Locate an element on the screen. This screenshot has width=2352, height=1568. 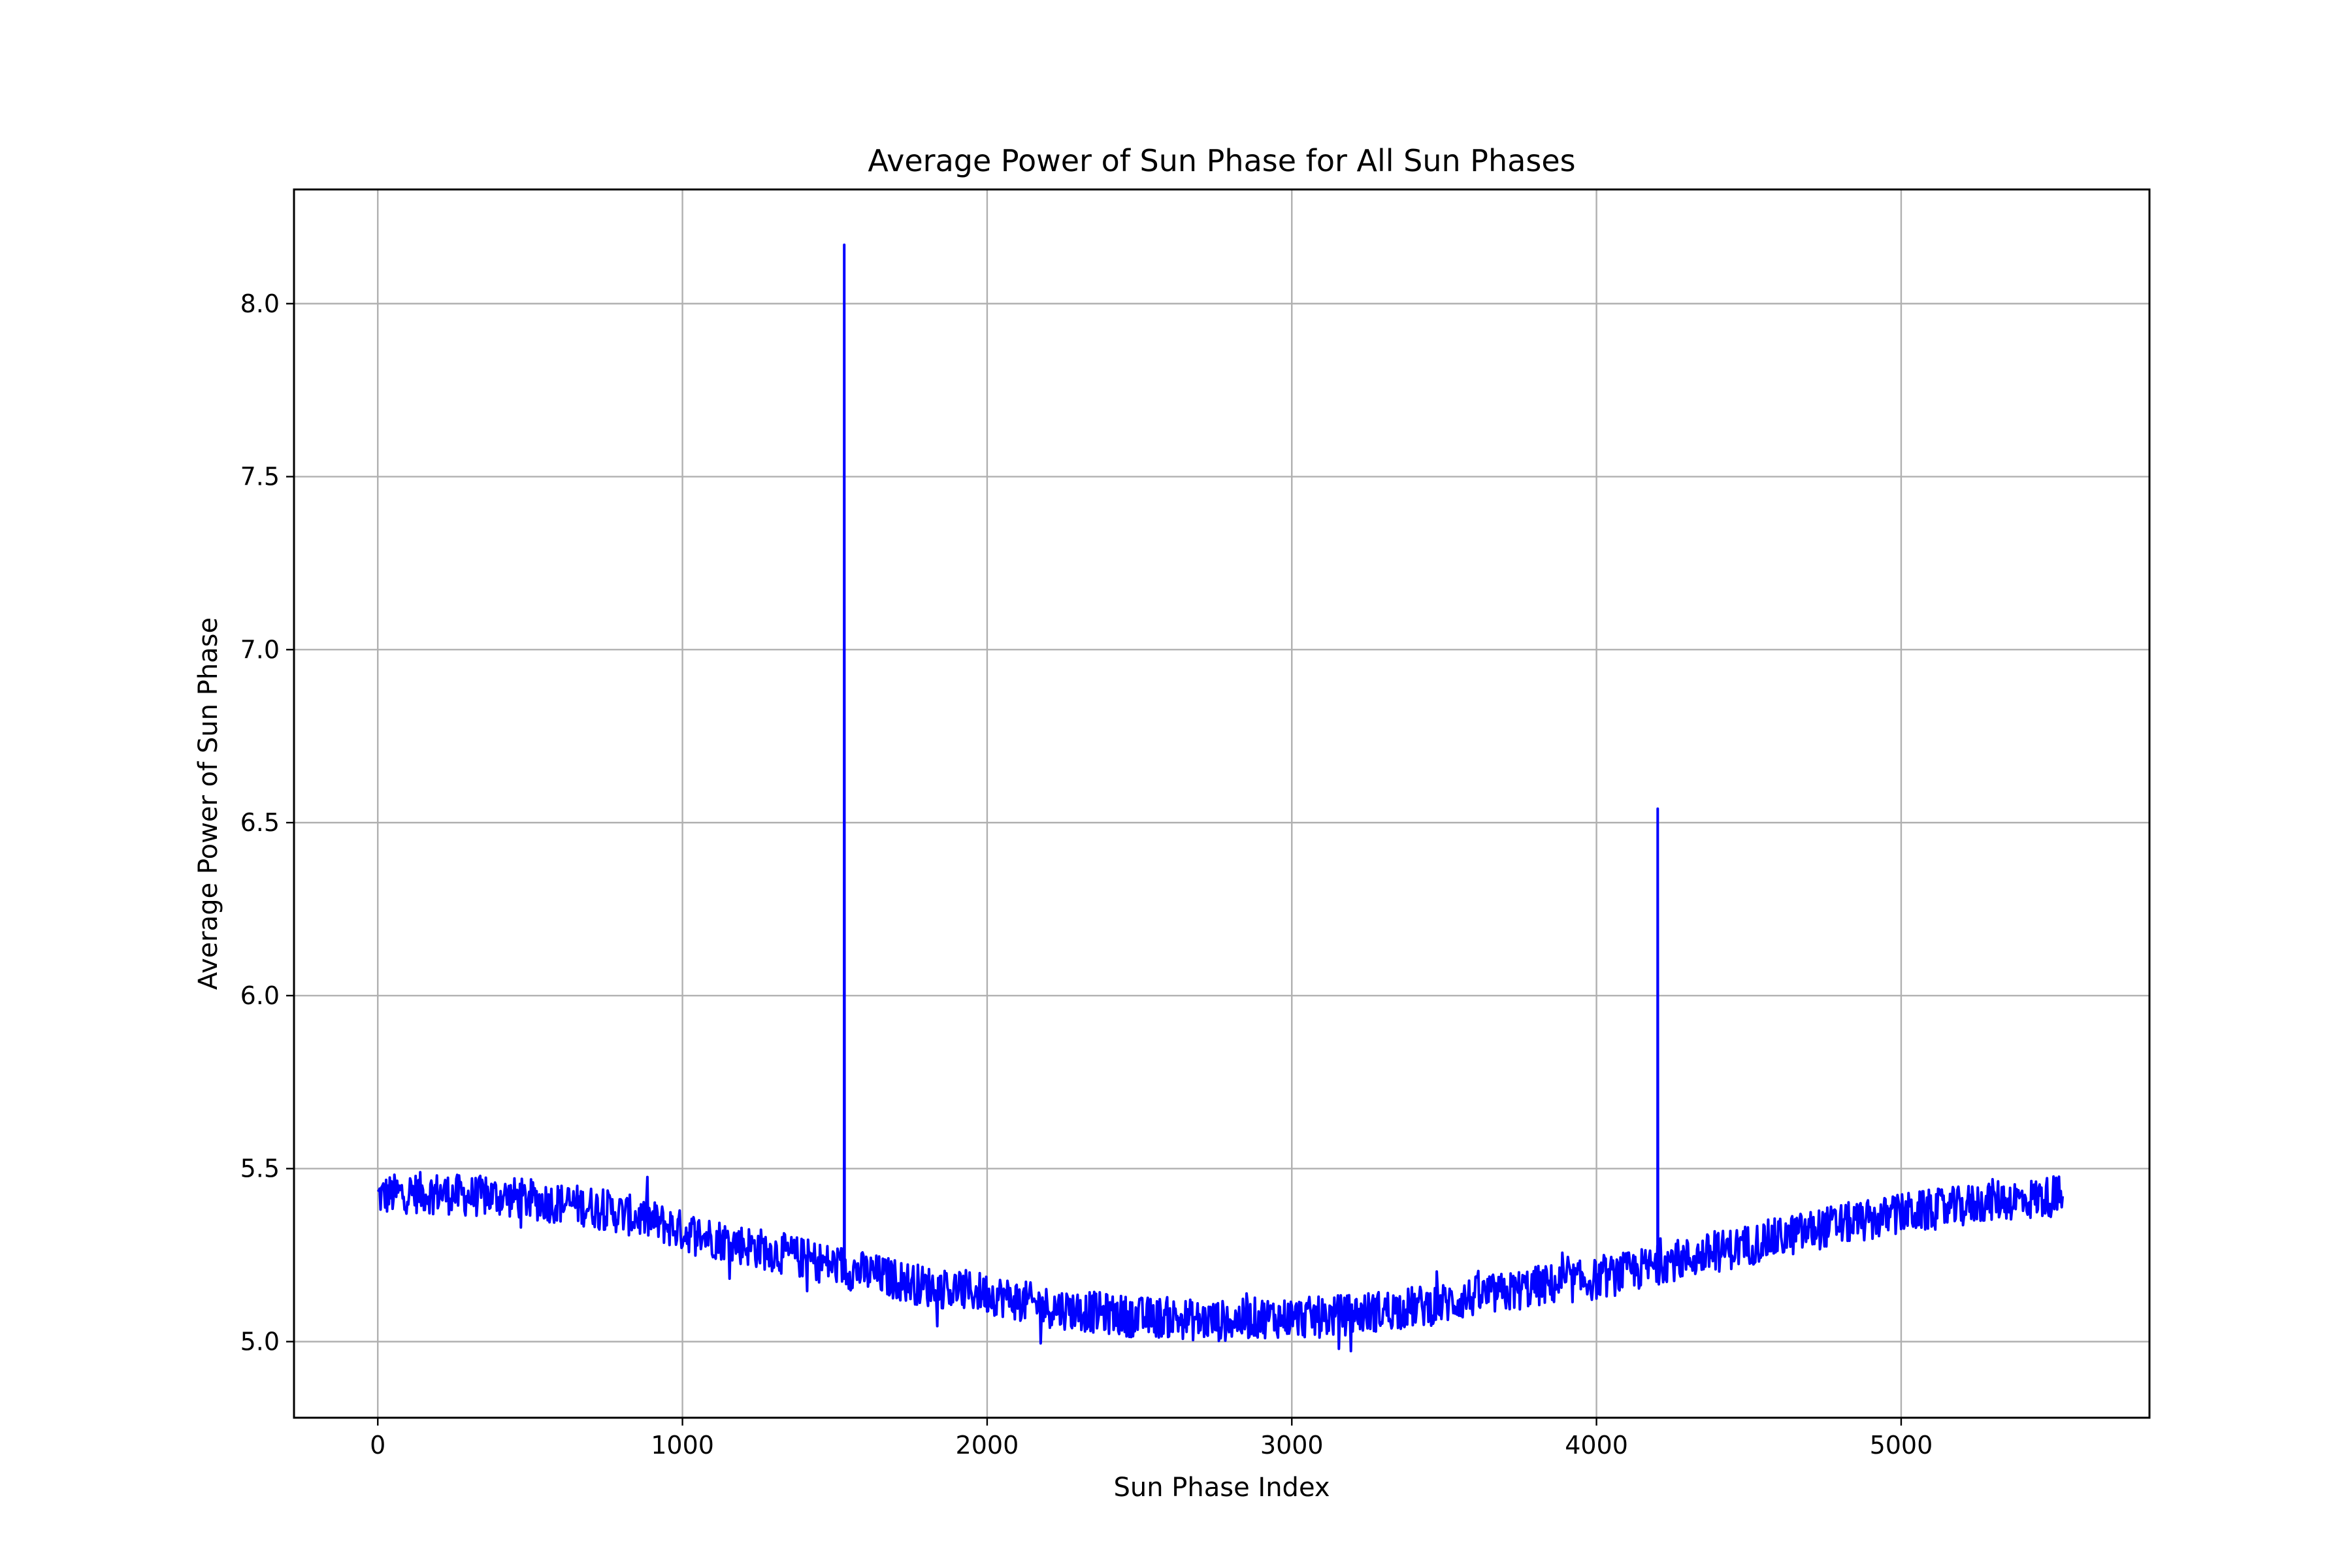
y-tick-label: 5.0 is located at coordinates (260, 1341).